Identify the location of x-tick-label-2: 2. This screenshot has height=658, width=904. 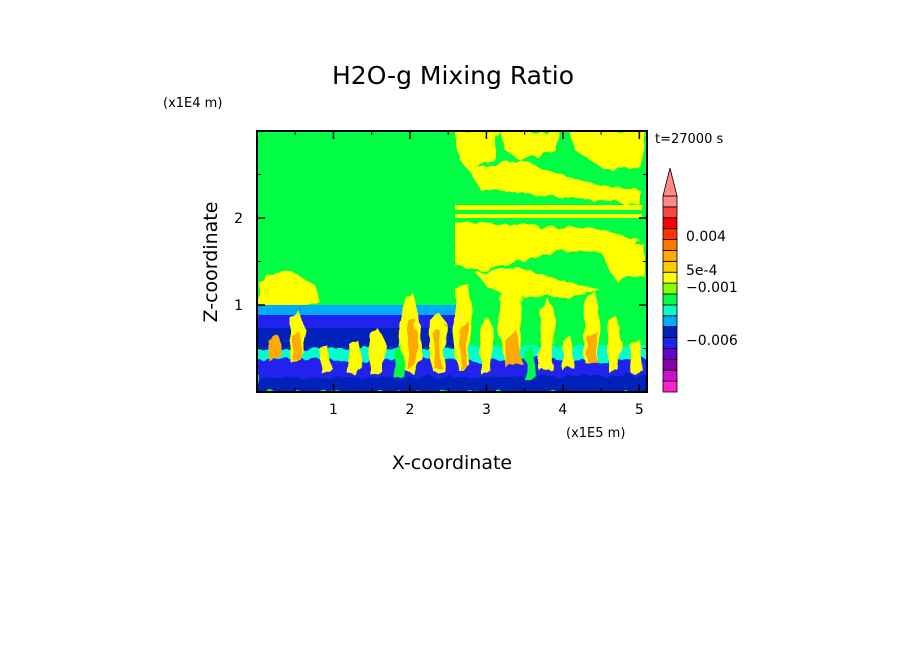
(409, 410).